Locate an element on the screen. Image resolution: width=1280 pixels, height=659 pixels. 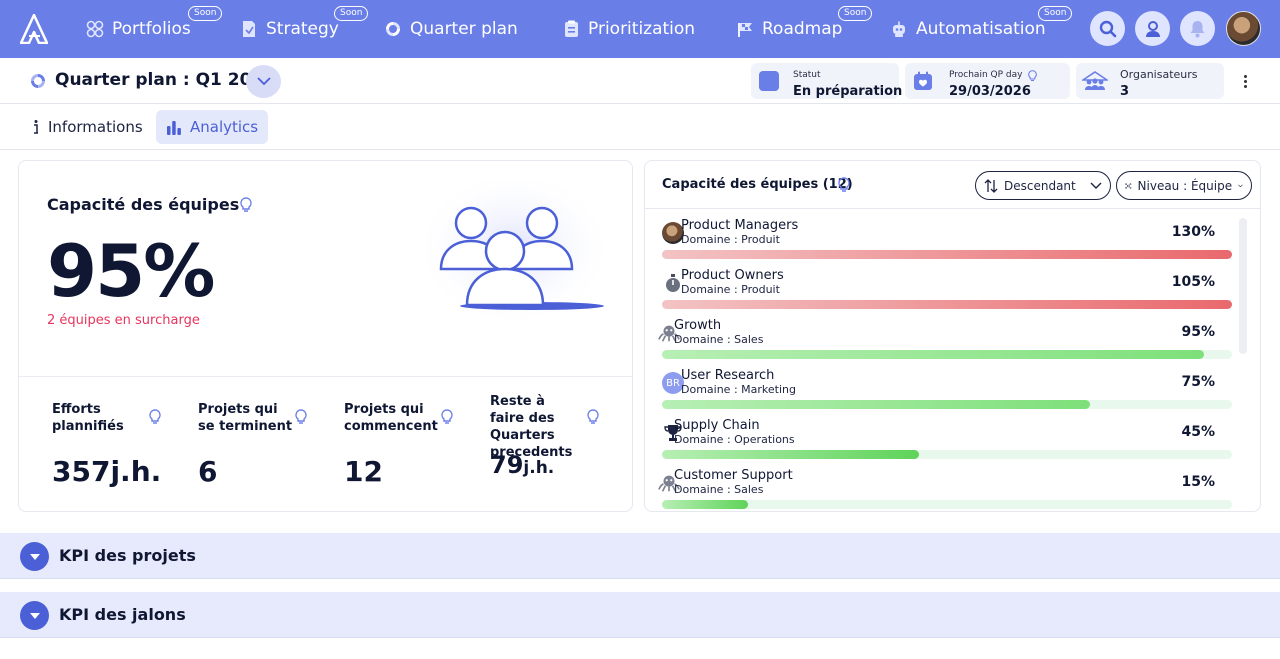
next-qp-day-card: Prochain QP day 29/03/2026 is located at coordinates (987, 81).